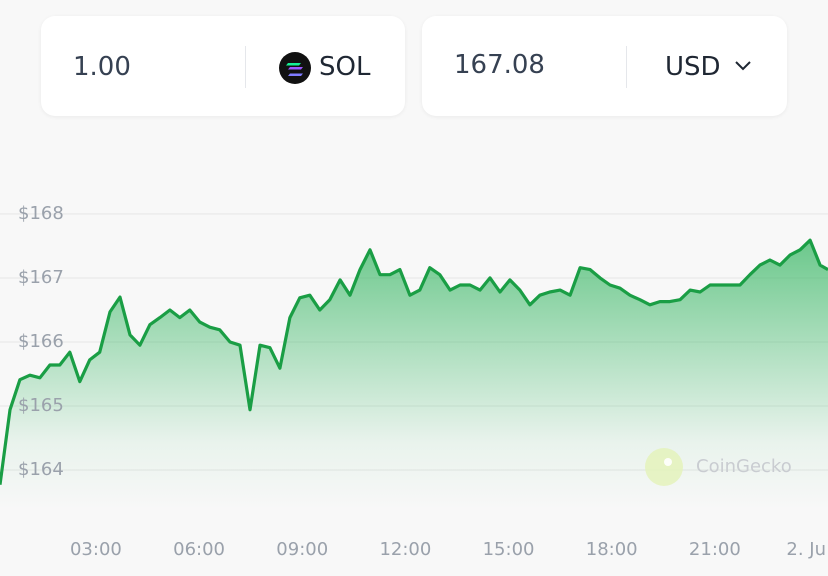  Describe the element at coordinates (604, 66) in the screenshot. I see `result-card: 167.08 USD` at that location.